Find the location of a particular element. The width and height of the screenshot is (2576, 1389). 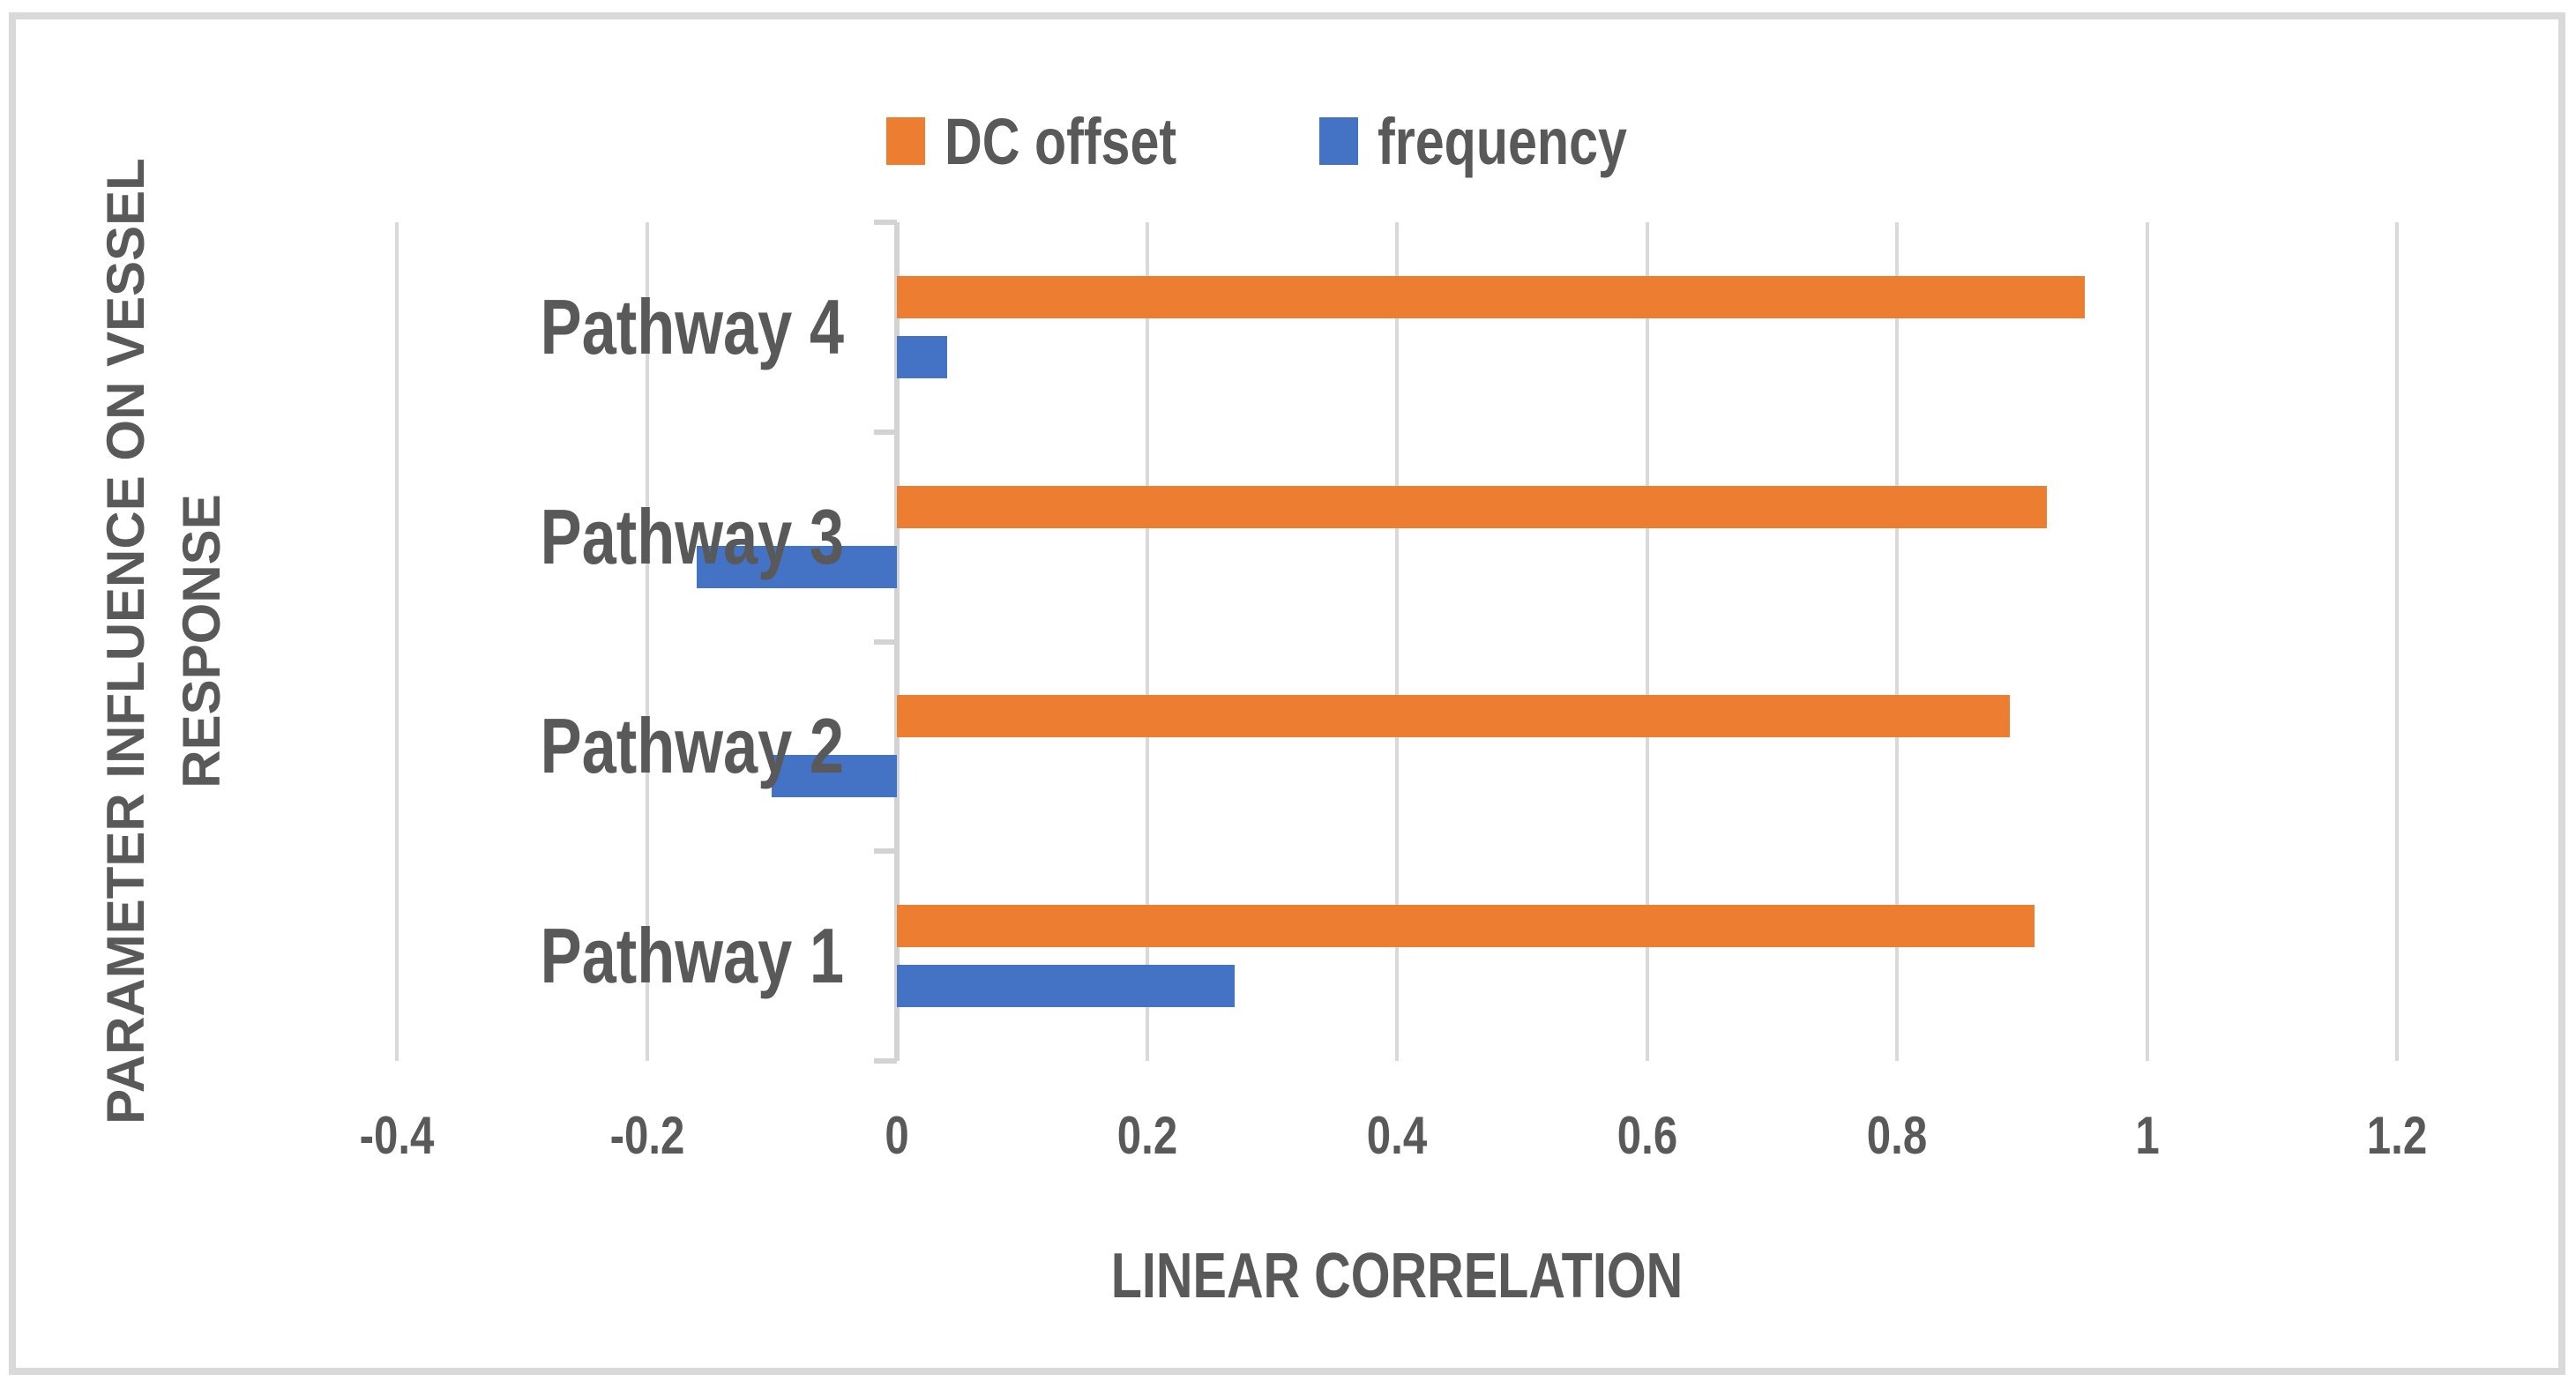

x-tick-label-0.6: 0.6 is located at coordinates (1647, 1135).